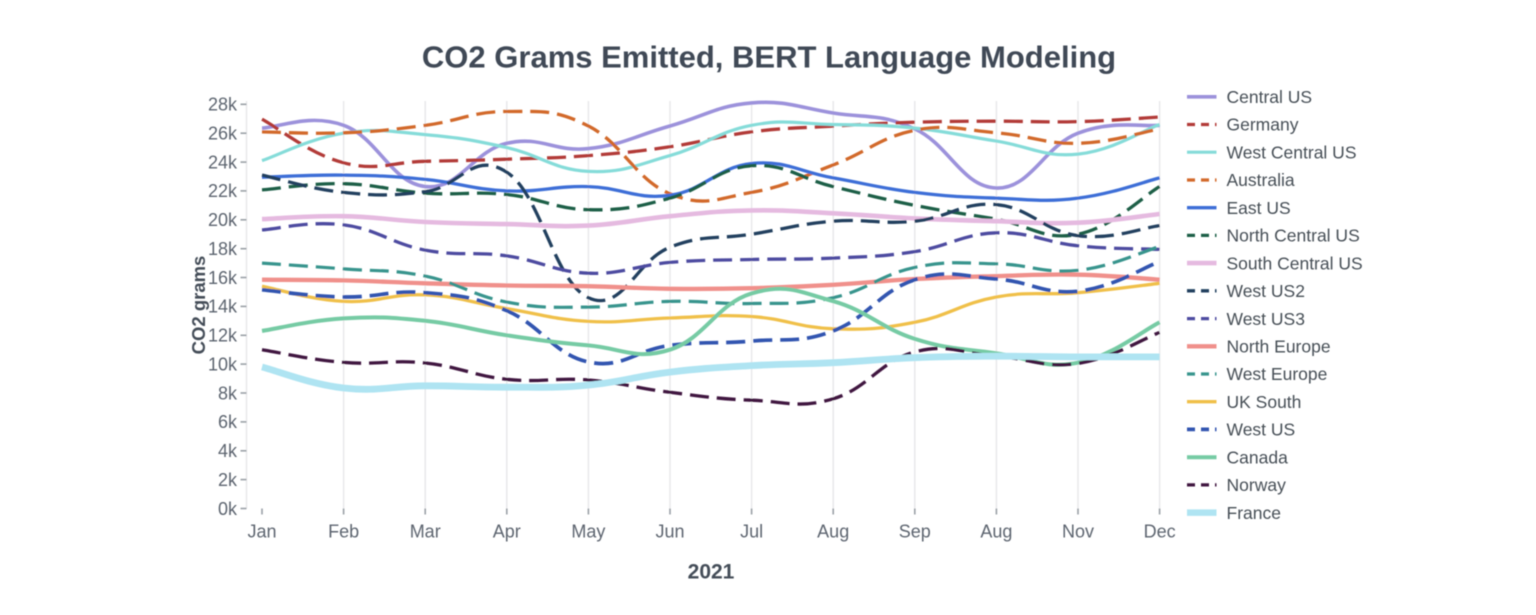 This screenshot has width=1536, height=615. Describe the element at coordinates (1261, 180) in the screenshot. I see `svg-text: Australia` at that location.